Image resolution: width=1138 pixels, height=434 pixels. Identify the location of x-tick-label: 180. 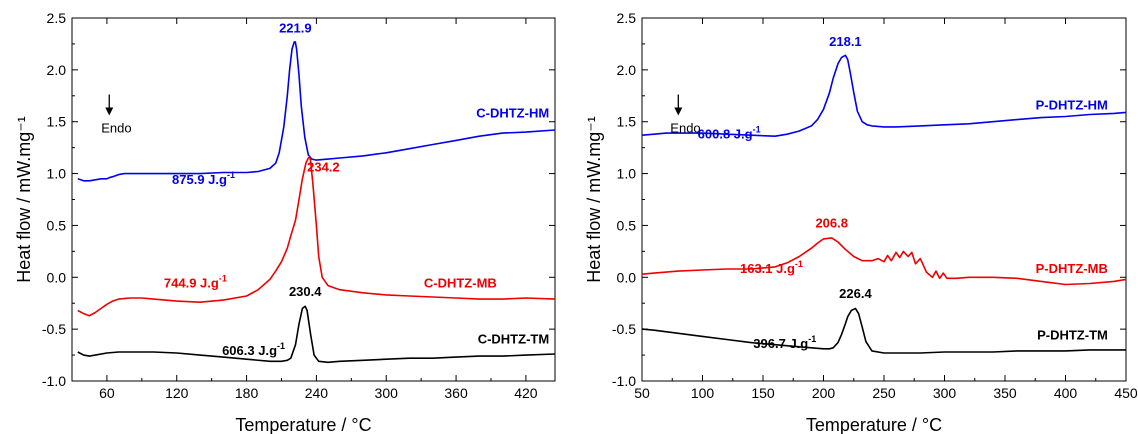
(247, 393).